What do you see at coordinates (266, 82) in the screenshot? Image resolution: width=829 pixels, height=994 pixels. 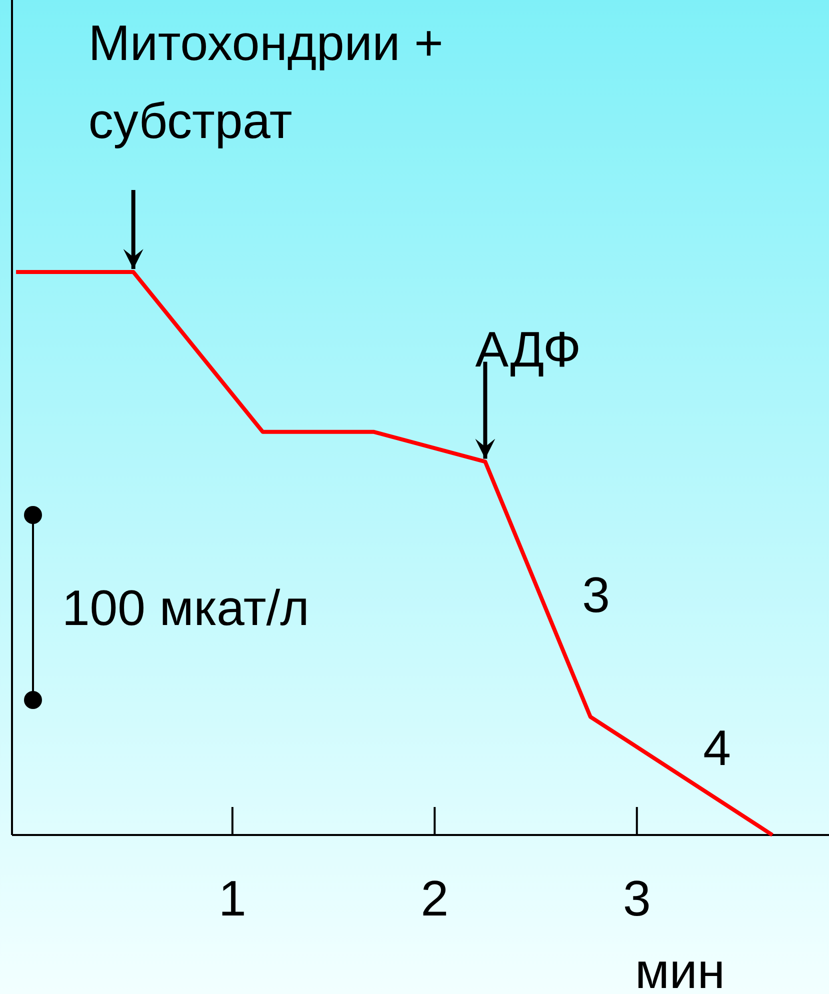 I see `annotation: Митохондрии + субстрат` at bounding box center [266, 82].